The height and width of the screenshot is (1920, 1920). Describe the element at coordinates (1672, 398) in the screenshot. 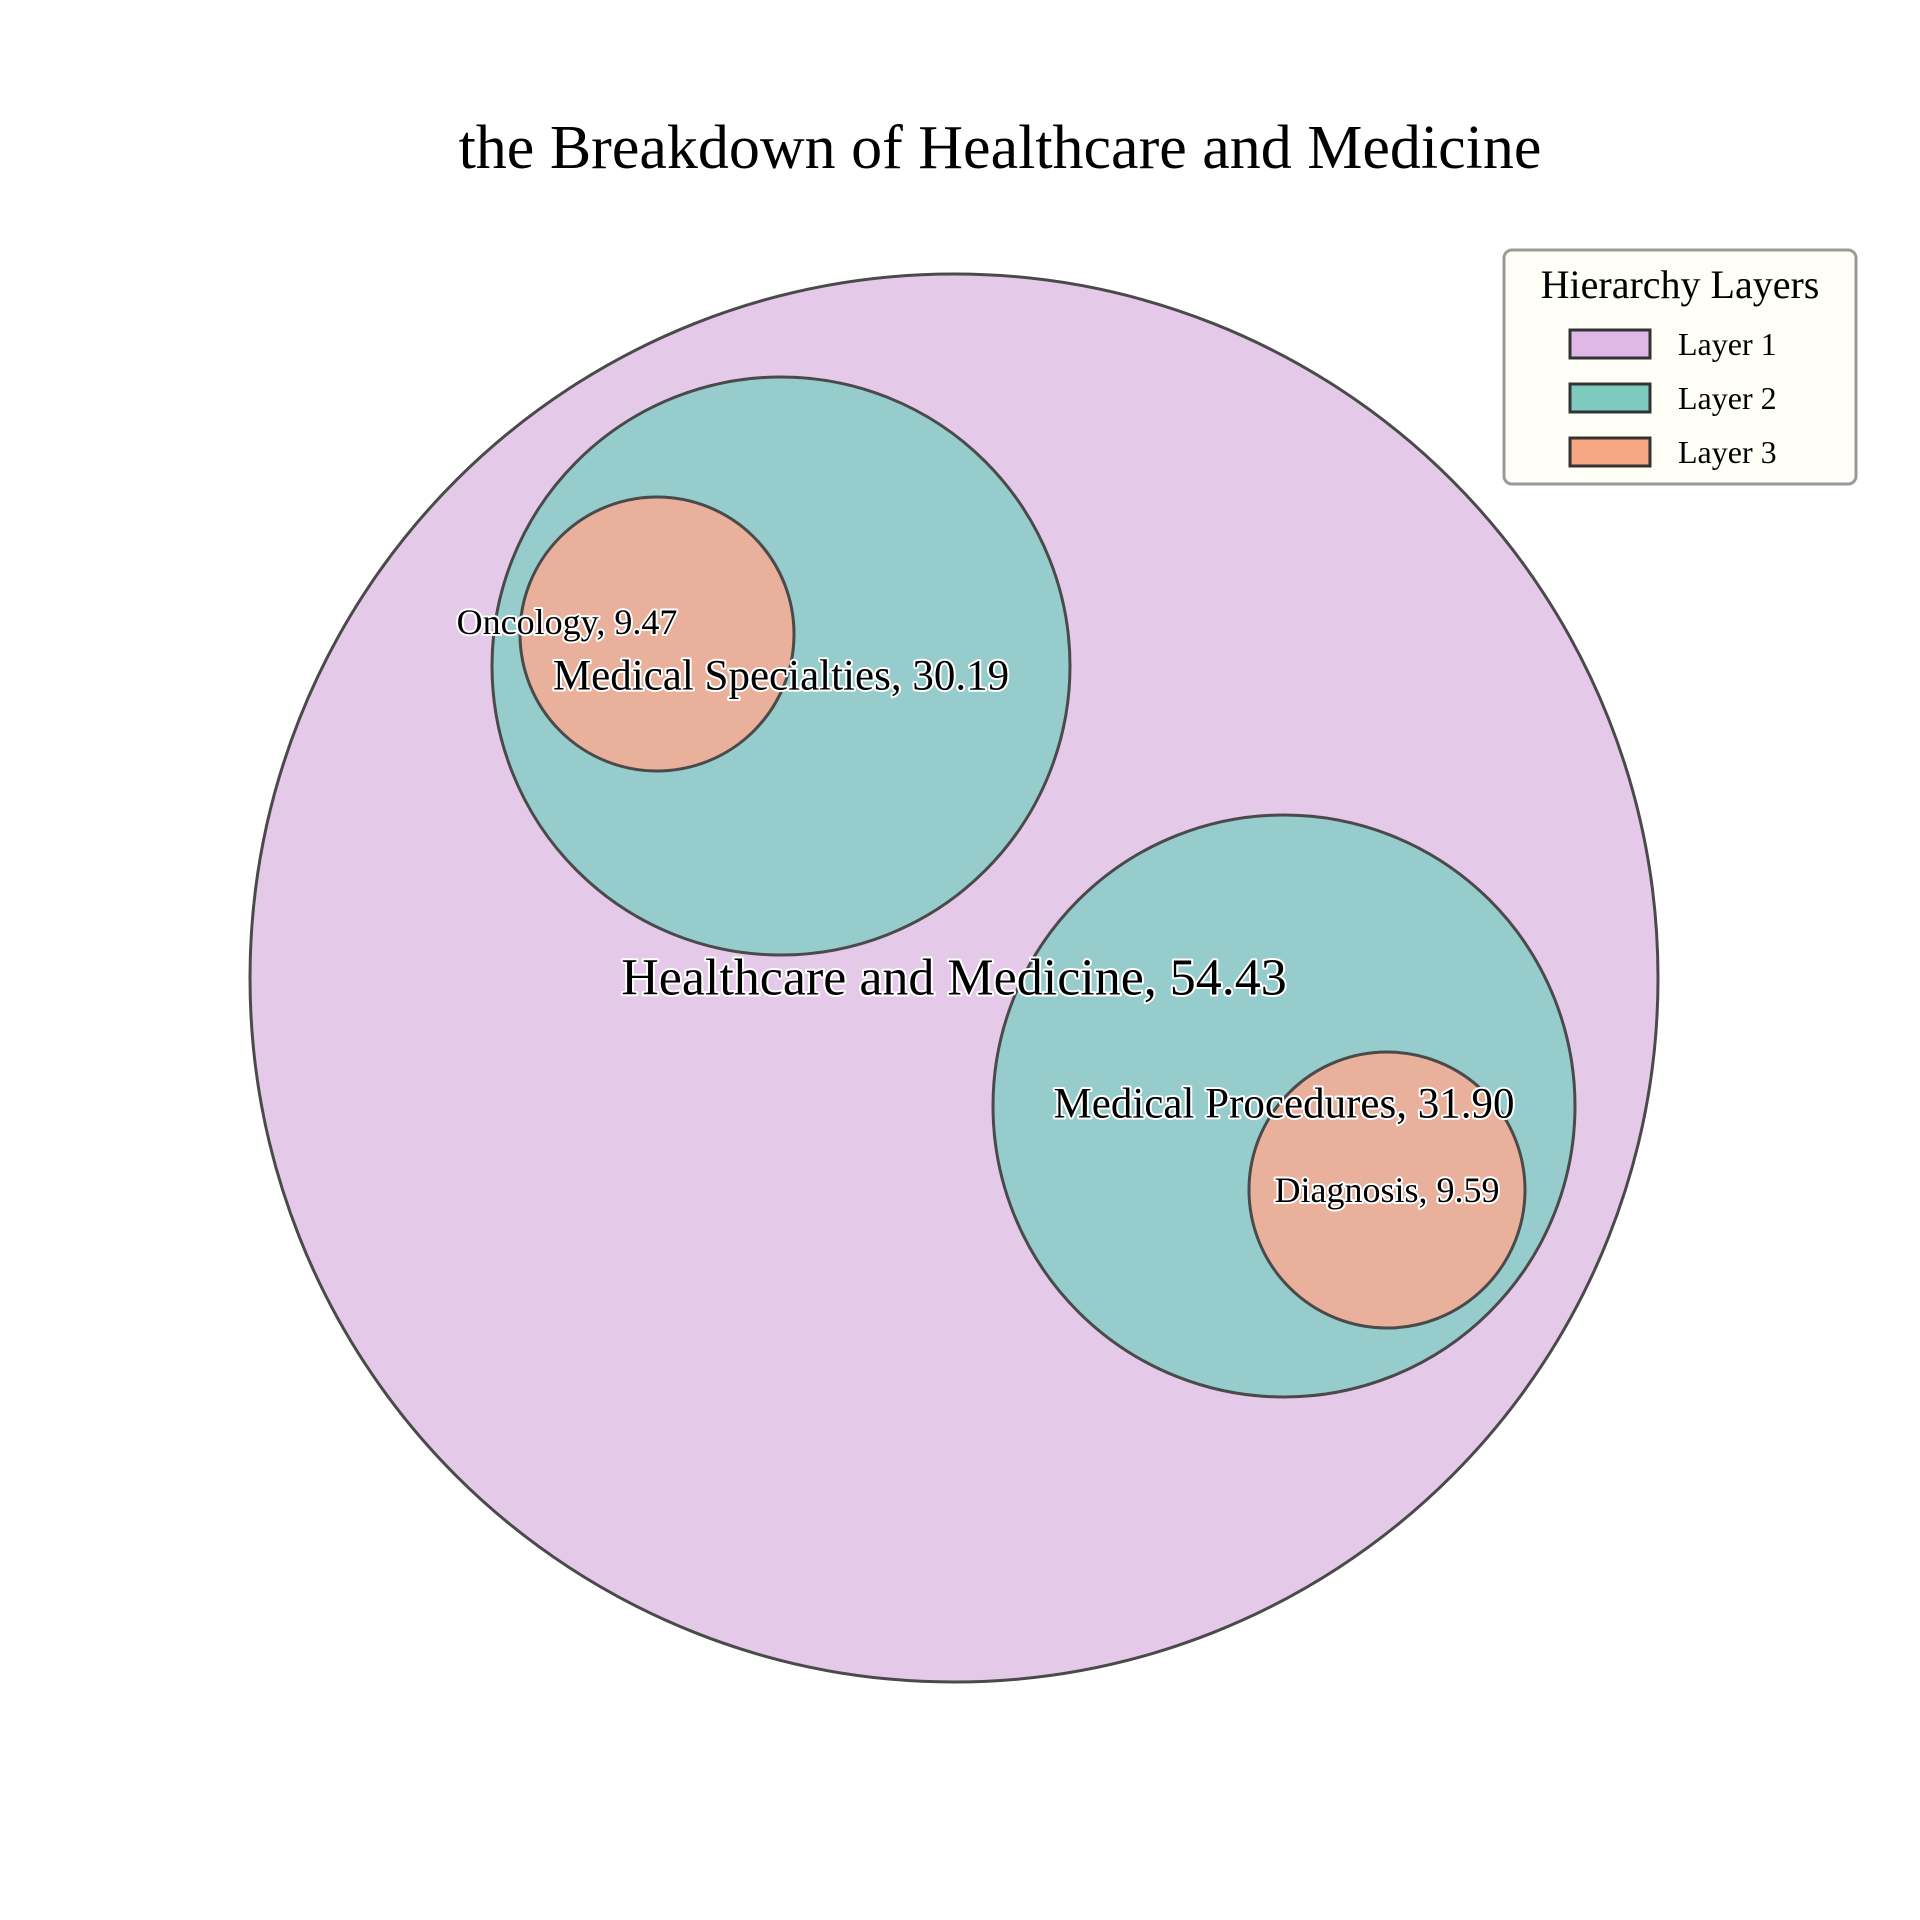

I see `legend-items: Layer 1 Layer 2 Layer 3` at that location.